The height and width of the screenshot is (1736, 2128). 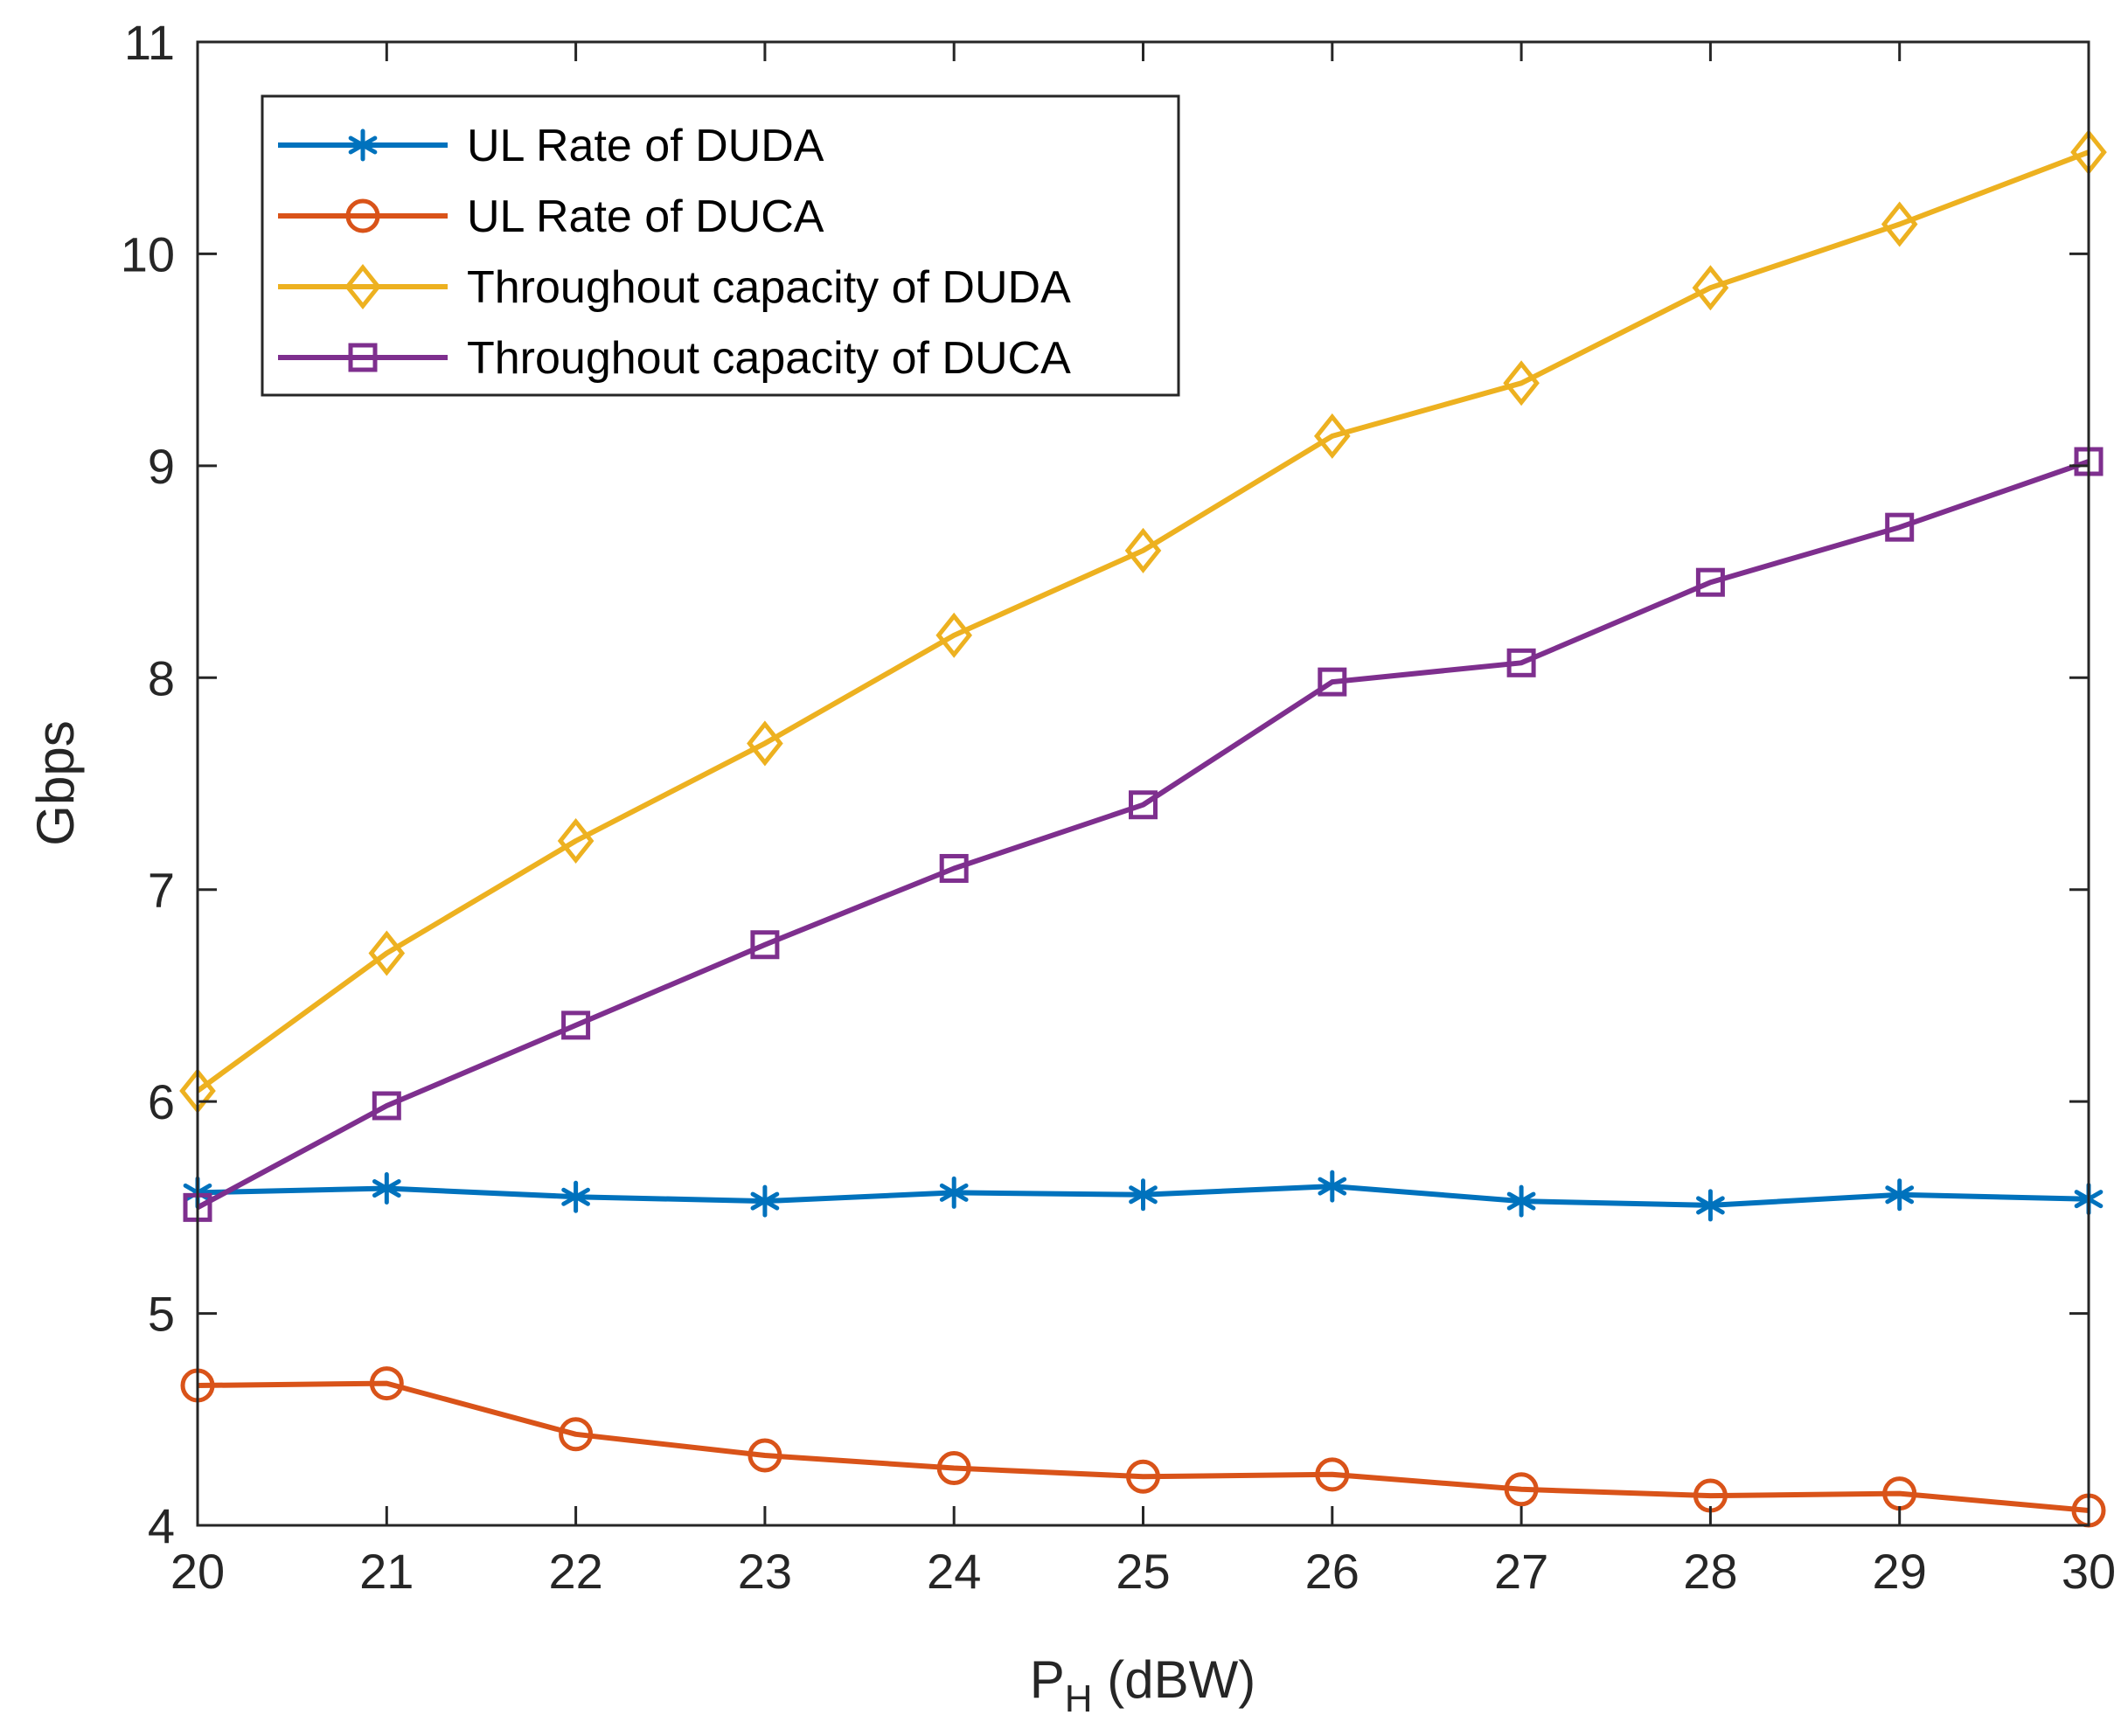 What do you see at coordinates (56, 782) in the screenshot?
I see `y-axis-label: Gbps` at bounding box center [56, 782].